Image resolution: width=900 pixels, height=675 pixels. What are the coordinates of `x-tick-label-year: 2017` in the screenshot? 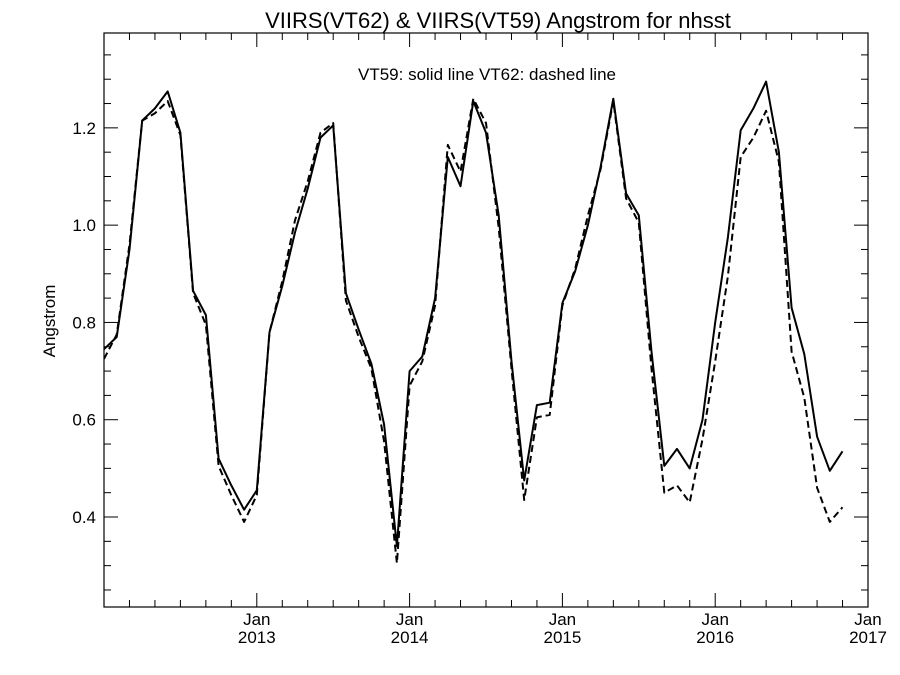 It's located at (868, 637).